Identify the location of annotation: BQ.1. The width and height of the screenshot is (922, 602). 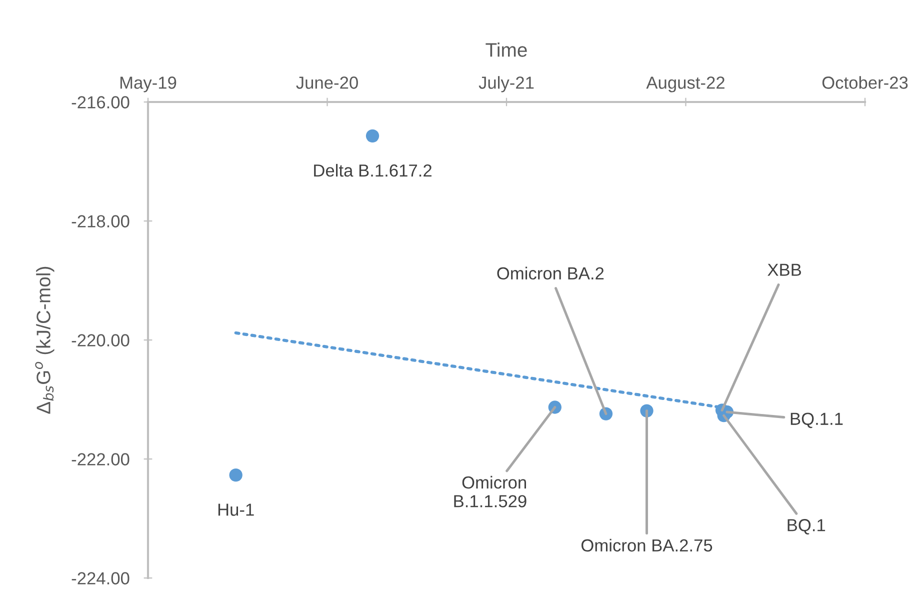
(807, 526).